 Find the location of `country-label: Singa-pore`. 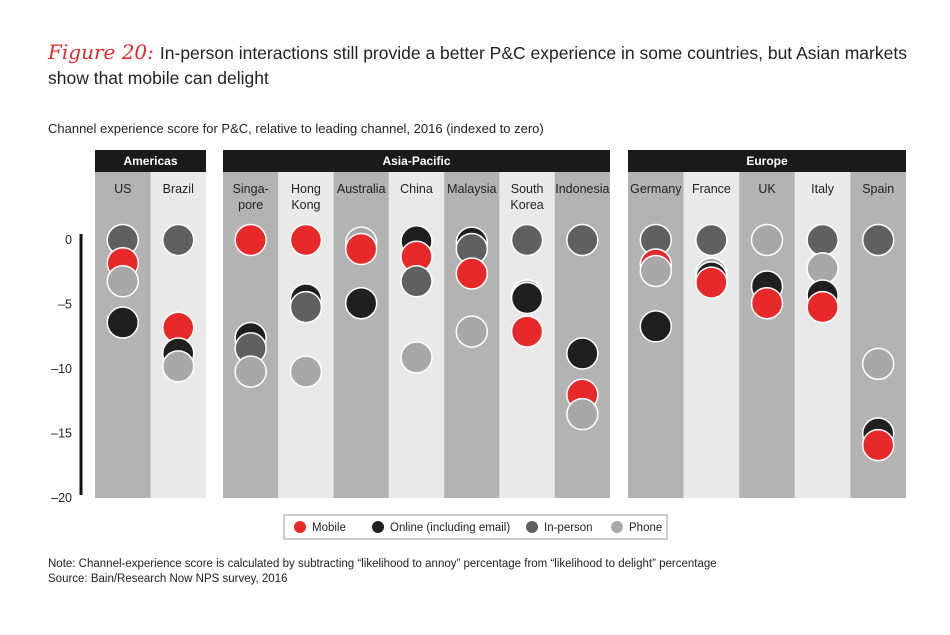

country-label: Singa-pore is located at coordinates (251, 197).